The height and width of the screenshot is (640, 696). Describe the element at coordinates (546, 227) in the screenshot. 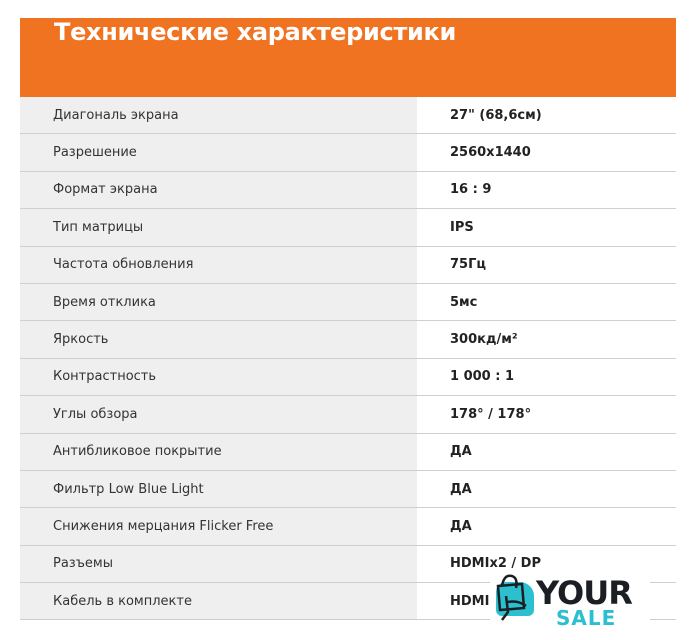

I see `spec-value: IPS` at that location.